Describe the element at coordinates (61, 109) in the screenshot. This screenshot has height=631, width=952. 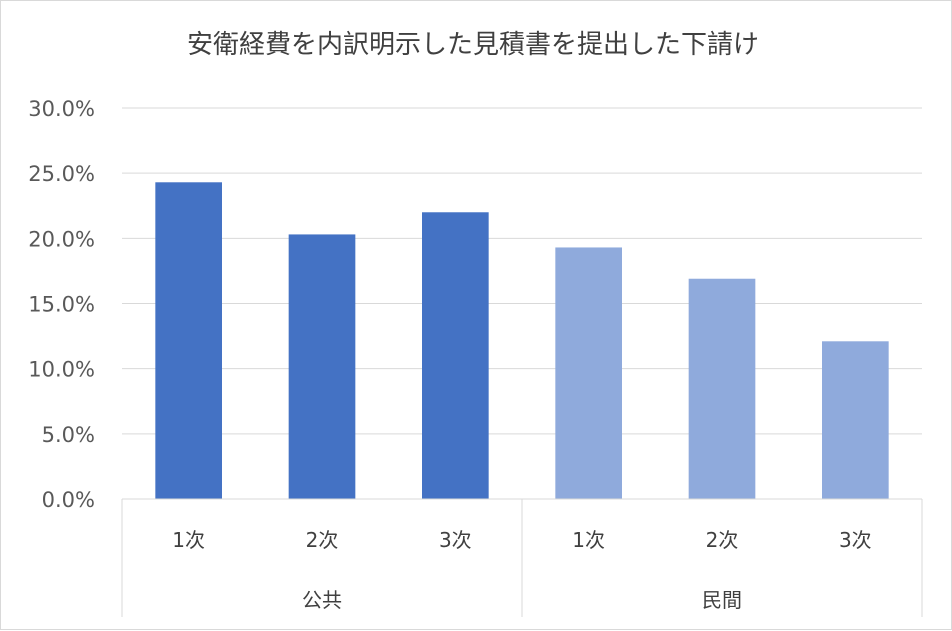
I see `y-tick-label: 30.0%` at that location.